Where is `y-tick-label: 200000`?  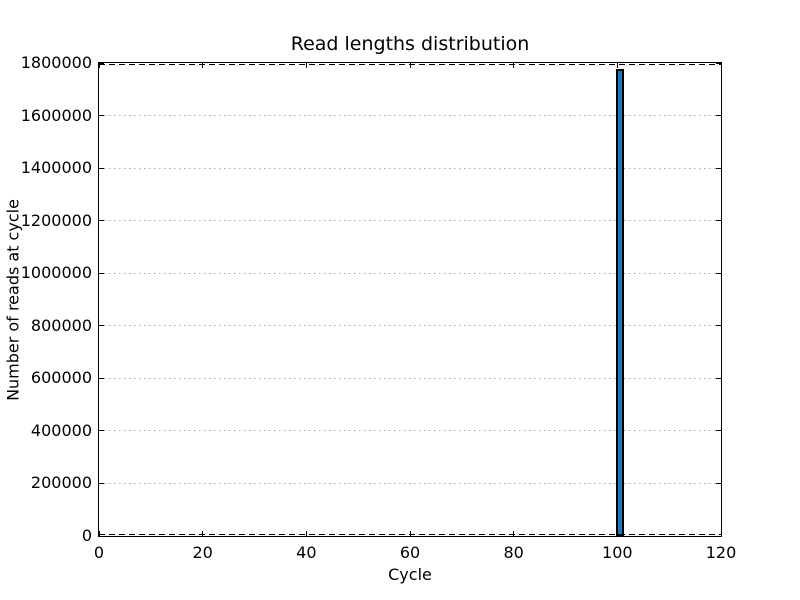 y-tick-label: 200000 is located at coordinates (61, 483).